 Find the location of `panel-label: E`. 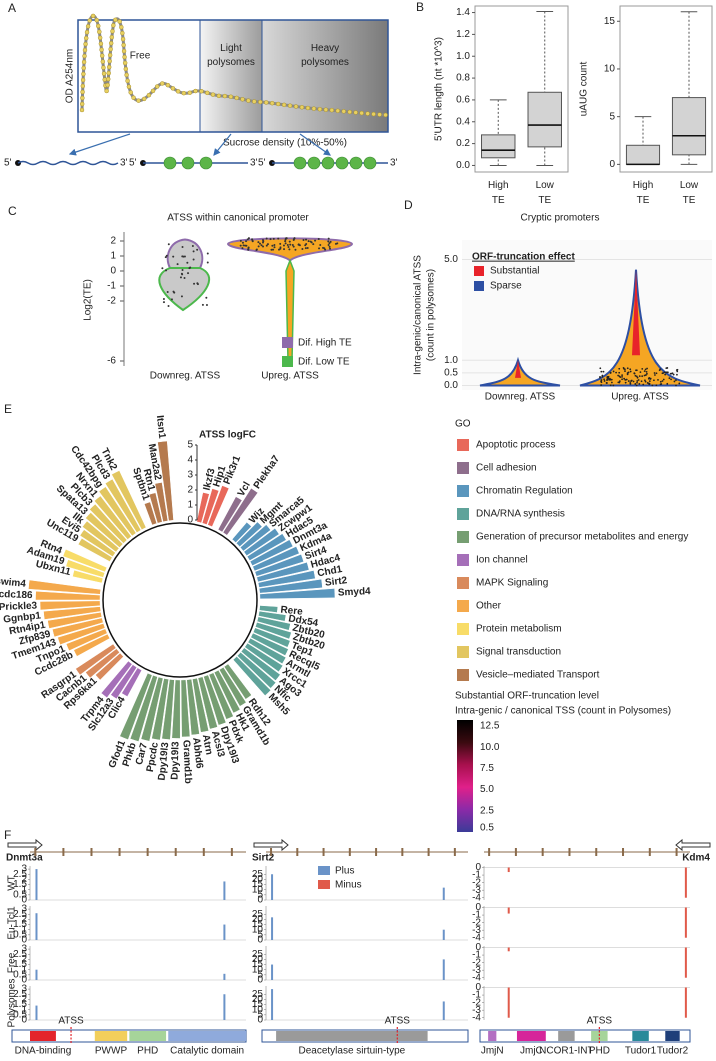

panel-label: E is located at coordinates (8, 409).